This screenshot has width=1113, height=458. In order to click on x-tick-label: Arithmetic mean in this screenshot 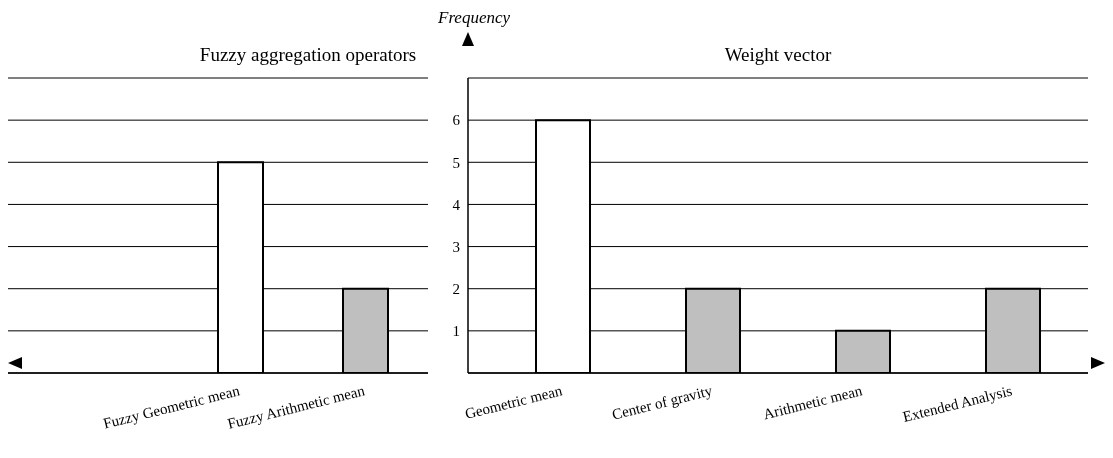, I will do `click(813, 402)`.